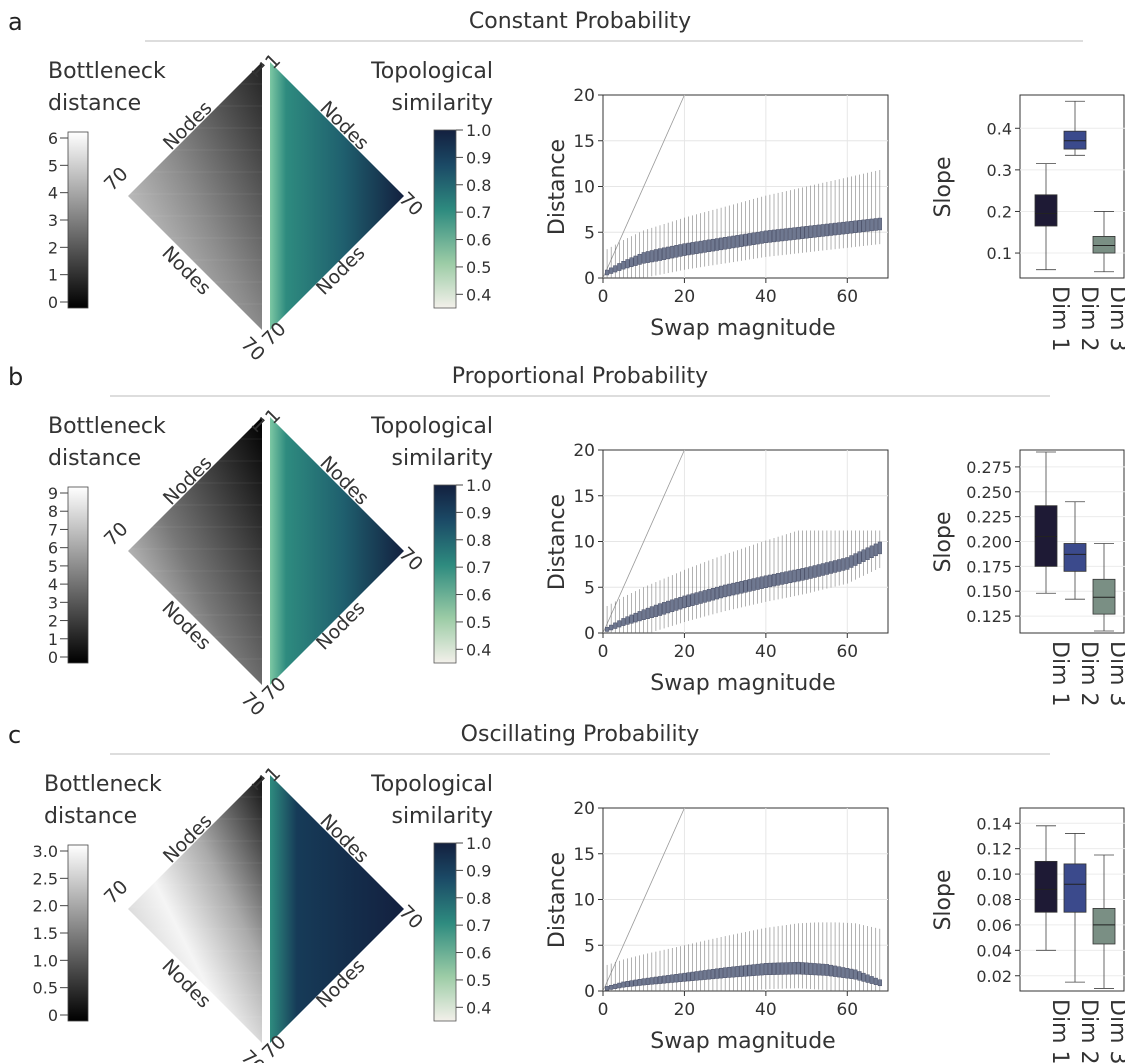  I want to click on similarity-tick: 0.6, so click(478, 953).